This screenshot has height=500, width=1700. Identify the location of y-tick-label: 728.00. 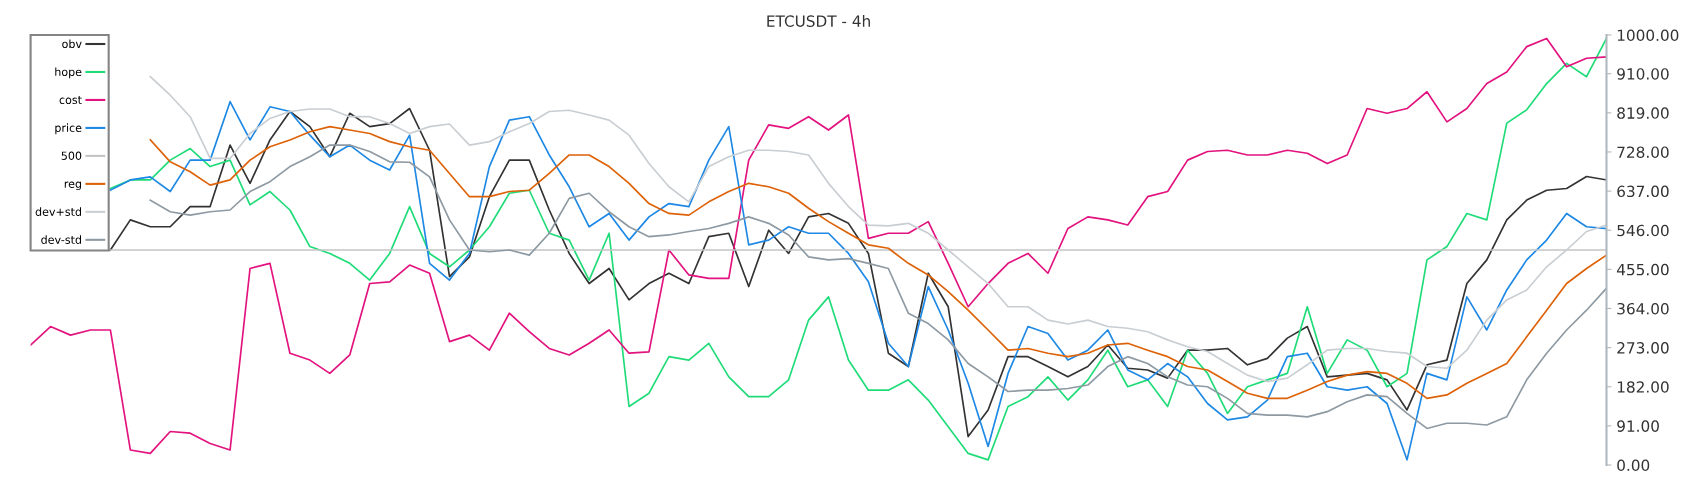
(1643, 152).